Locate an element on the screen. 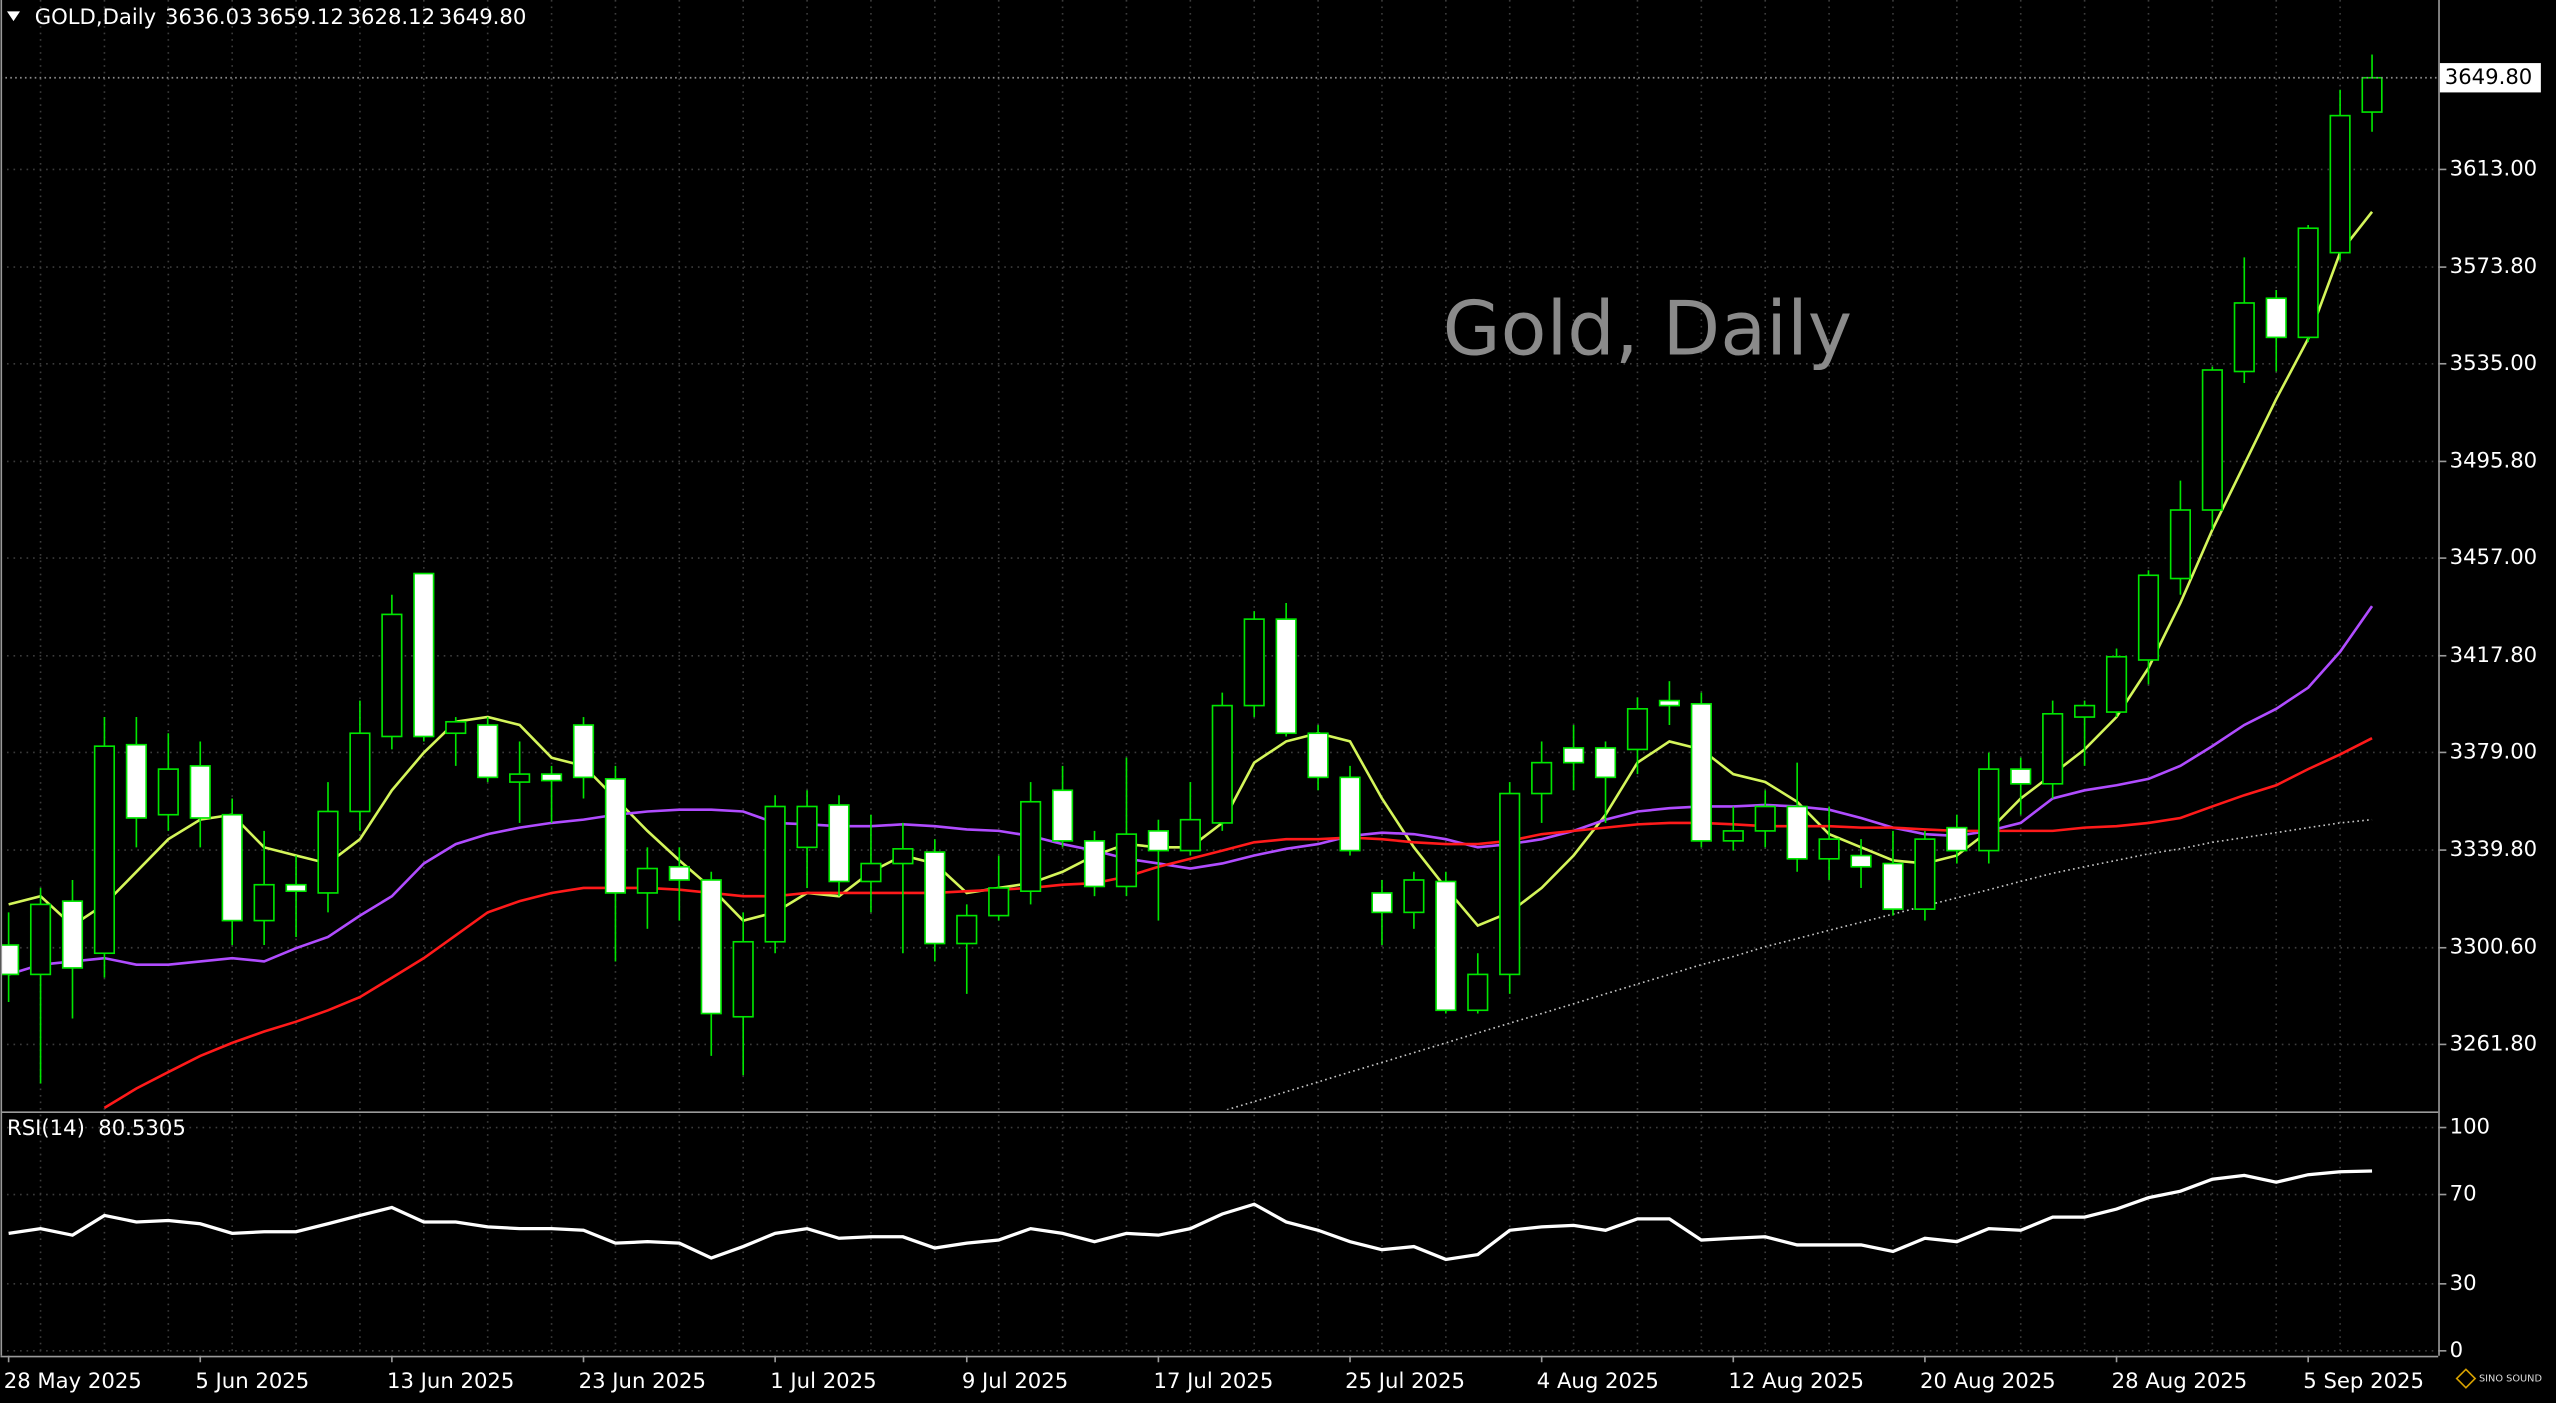 This screenshot has height=1403, width=2556. x-tick-label: 12 Aug 2025 is located at coordinates (1796, 1380).